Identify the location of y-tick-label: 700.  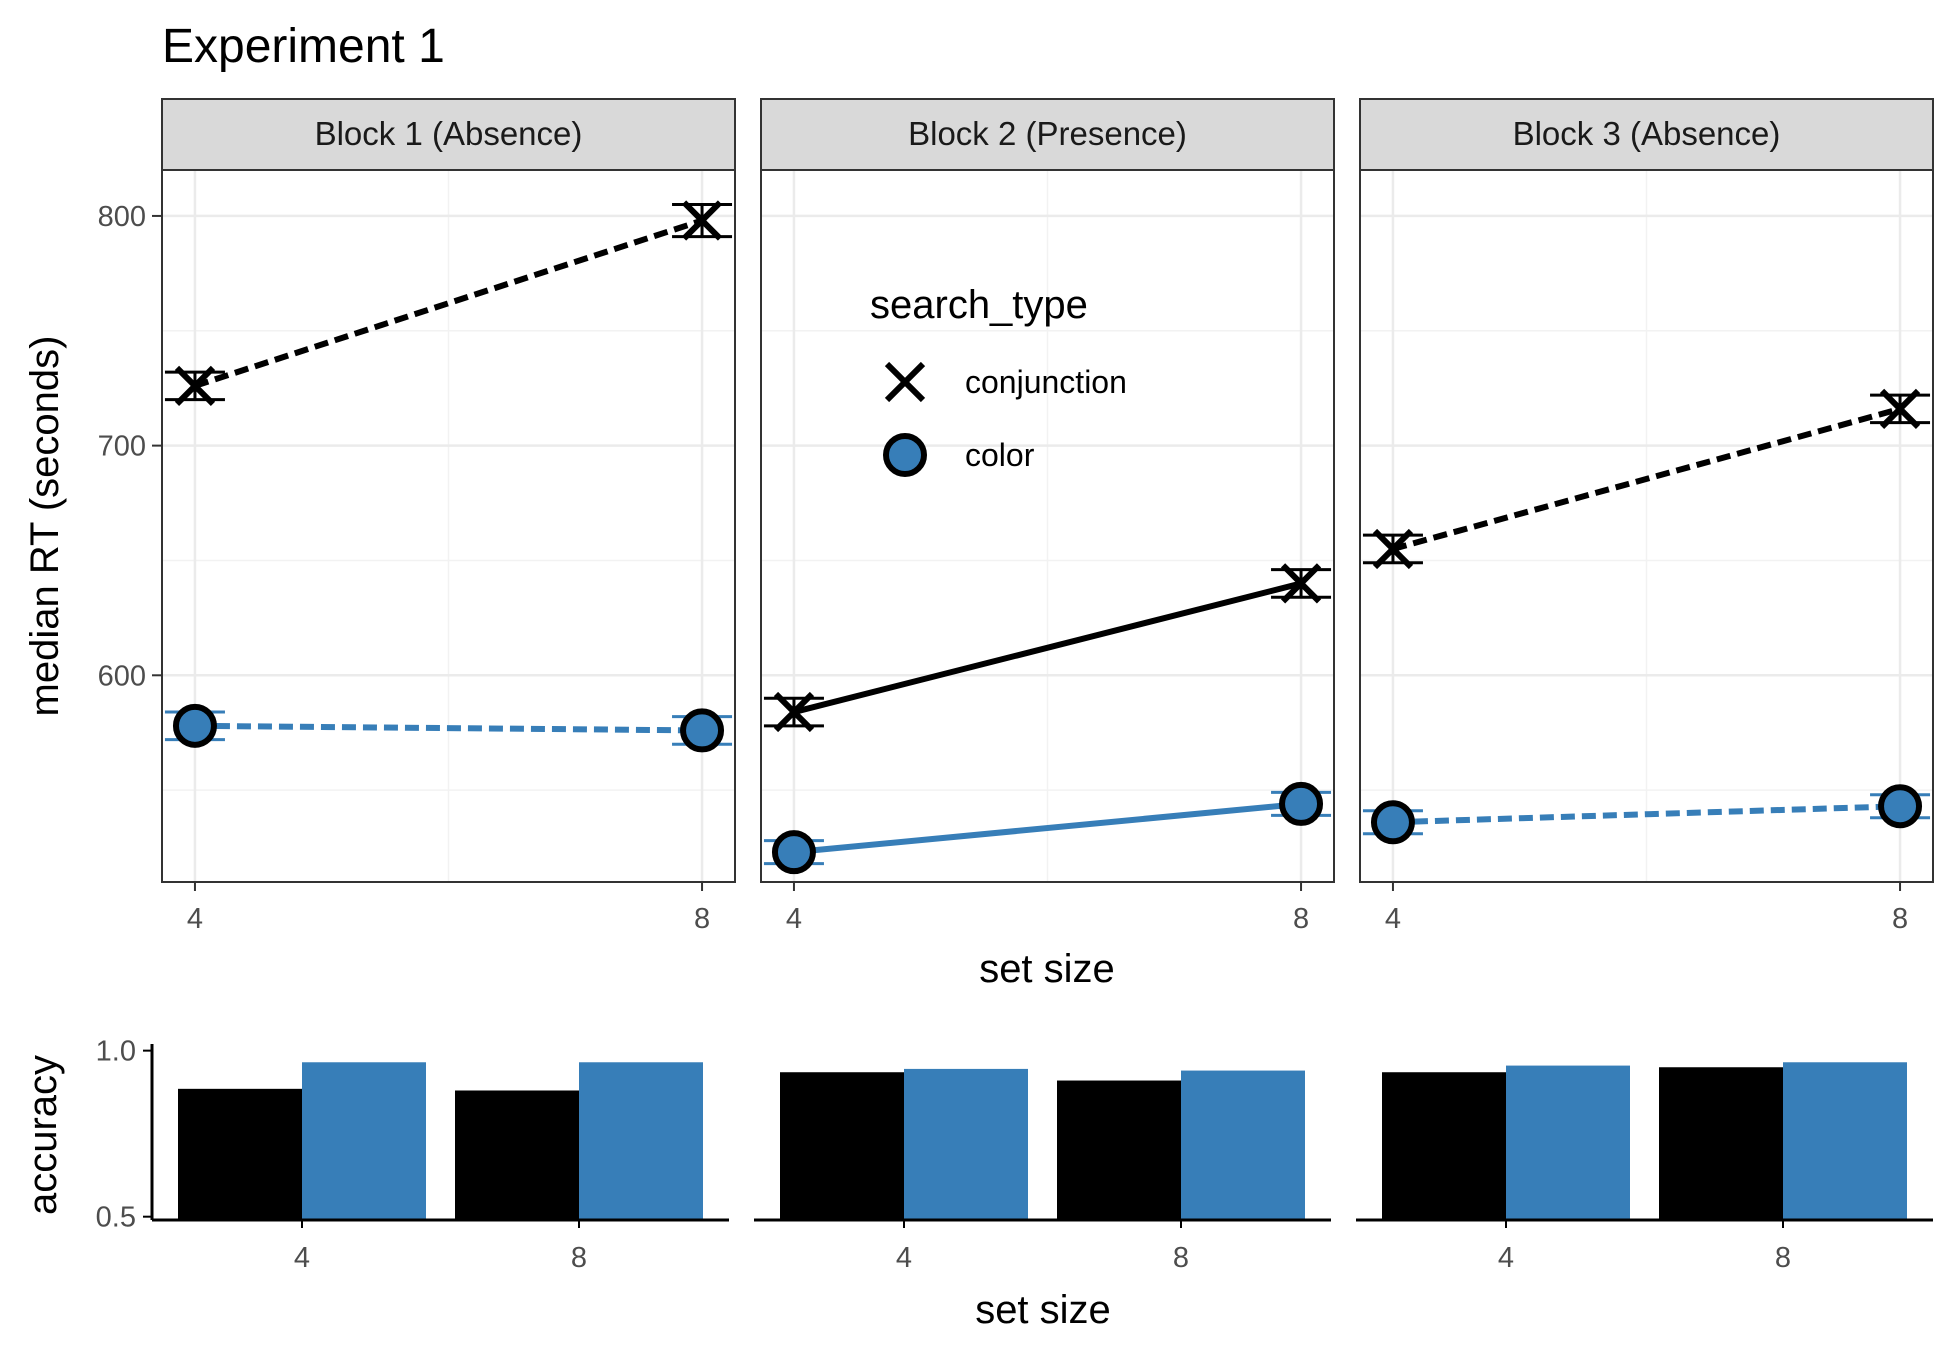
(122, 447).